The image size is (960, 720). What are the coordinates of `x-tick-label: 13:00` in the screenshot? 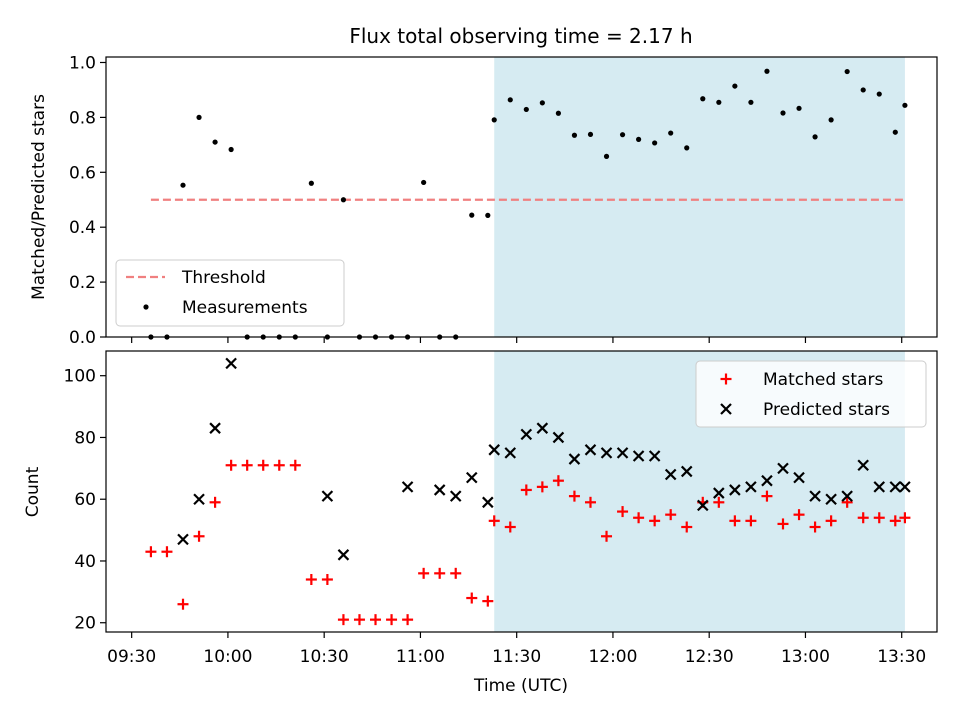 It's located at (805, 657).